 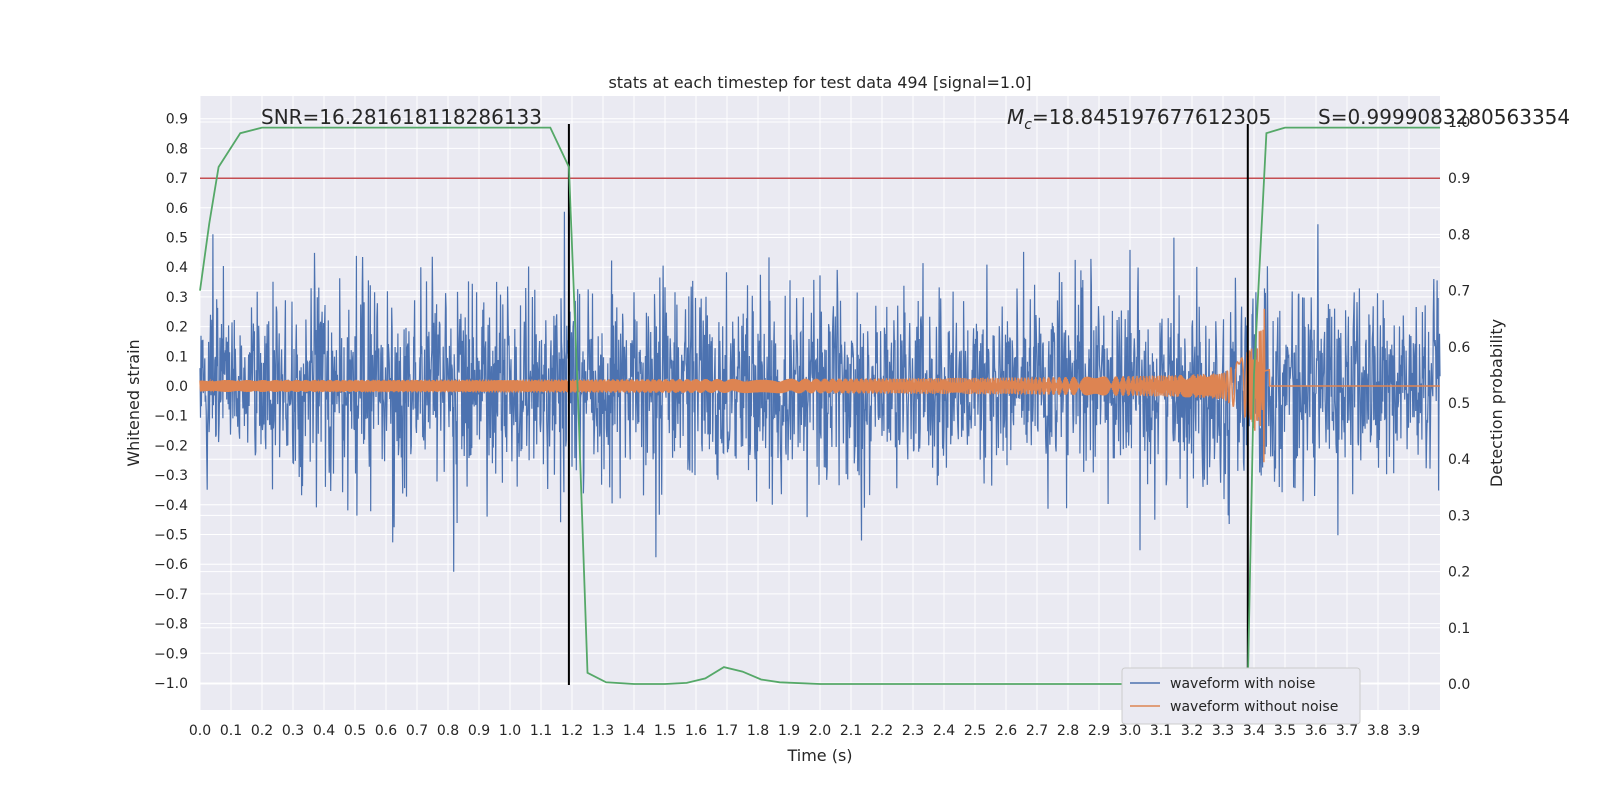 What do you see at coordinates (572, 731) in the screenshot?
I see `x-tick-label: 1.2` at bounding box center [572, 731].